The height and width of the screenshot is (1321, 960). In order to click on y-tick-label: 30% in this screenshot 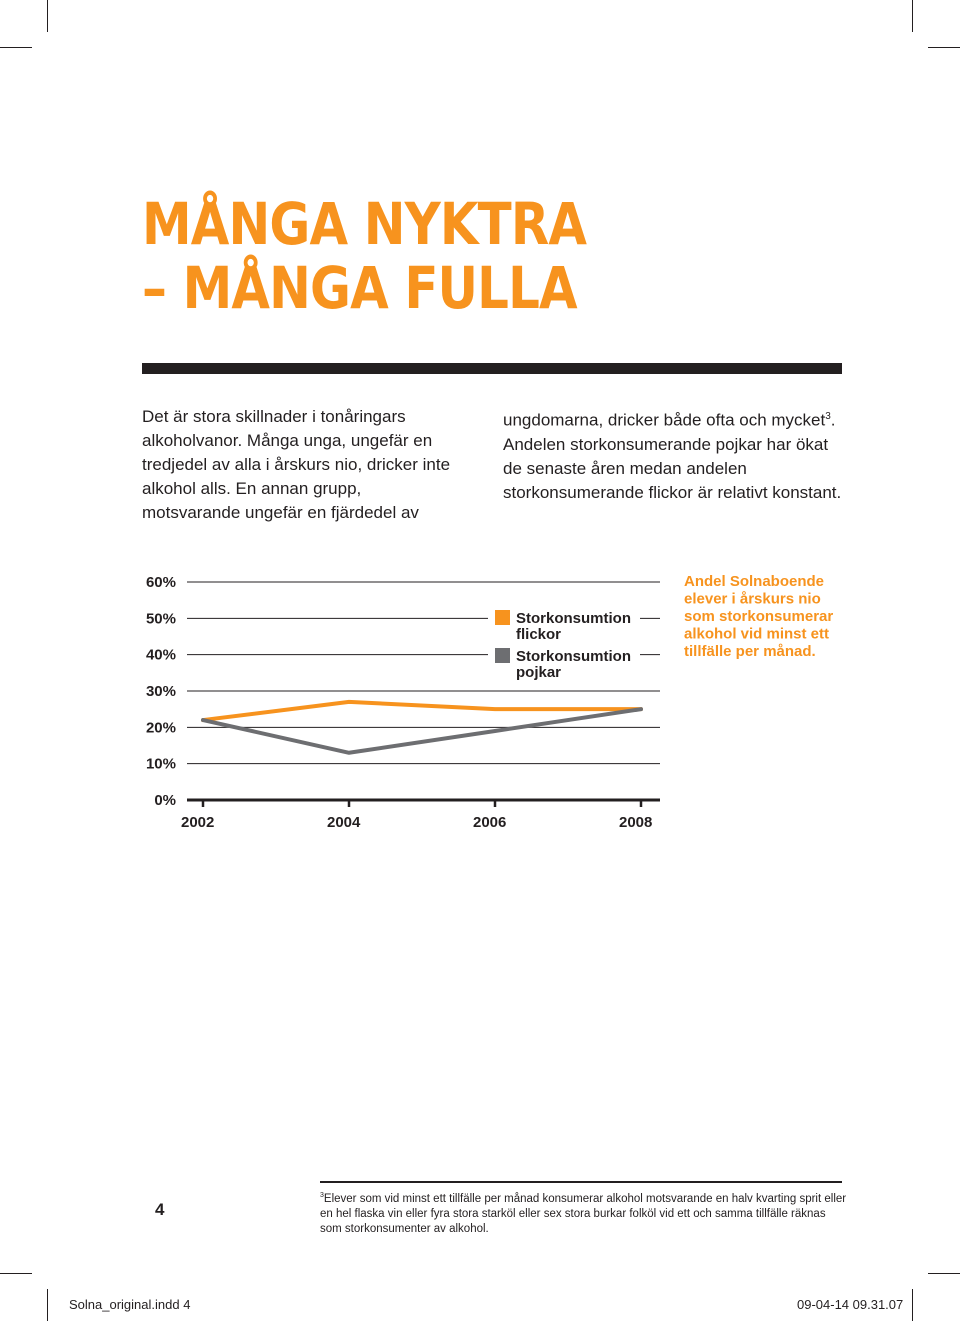, I will do `click(161, 691)`.